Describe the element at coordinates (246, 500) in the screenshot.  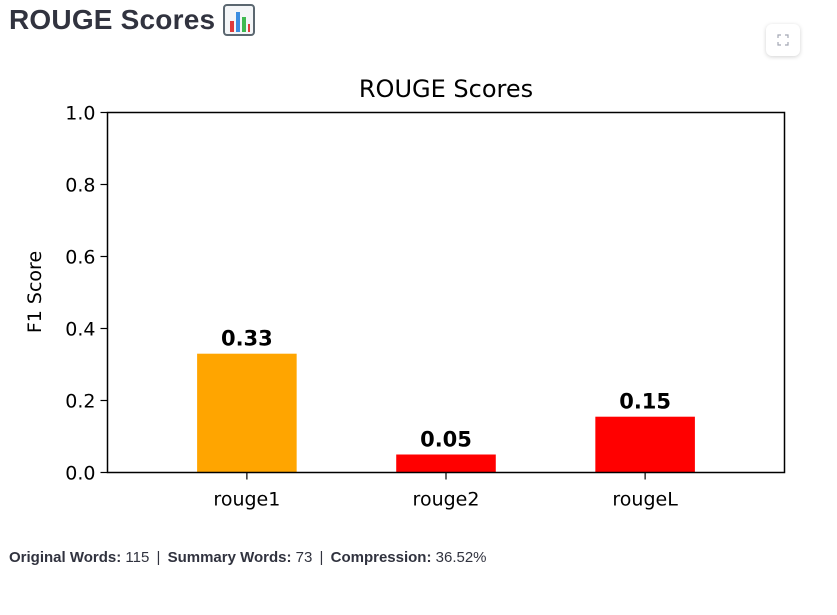
I see `x-tick-label-rouge1: rouge1` at that location.